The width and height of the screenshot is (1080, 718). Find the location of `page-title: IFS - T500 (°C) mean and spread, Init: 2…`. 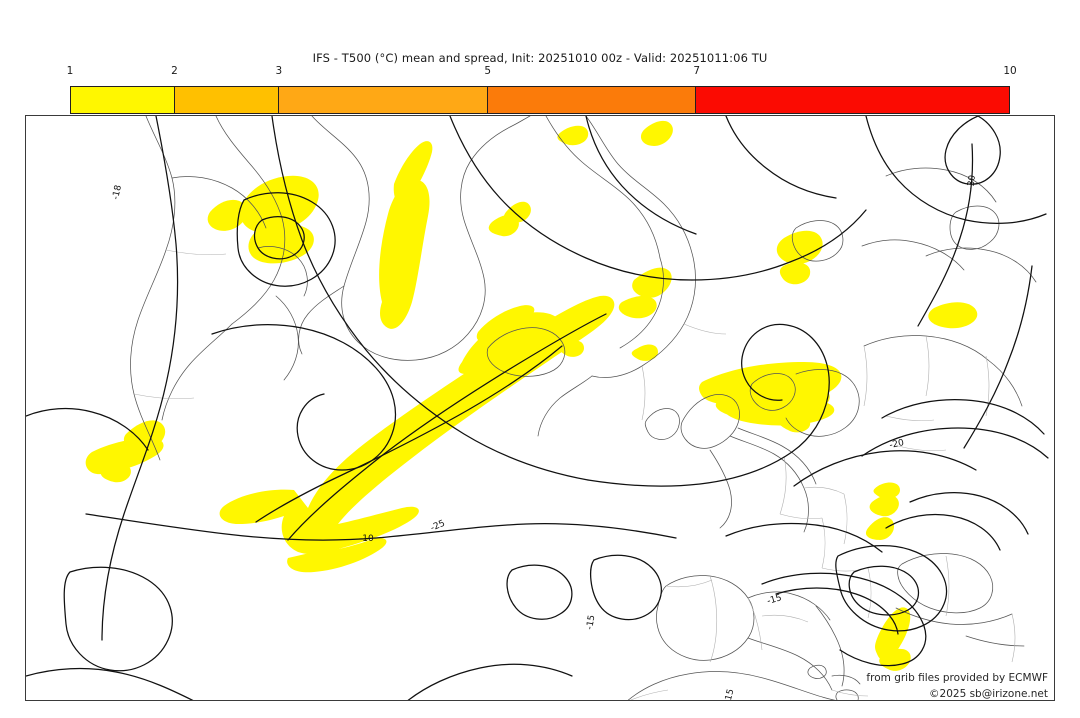

page-title: IFS - T500 (°C) mean and spread, Init: 2… is located at coordinates (540, 58).